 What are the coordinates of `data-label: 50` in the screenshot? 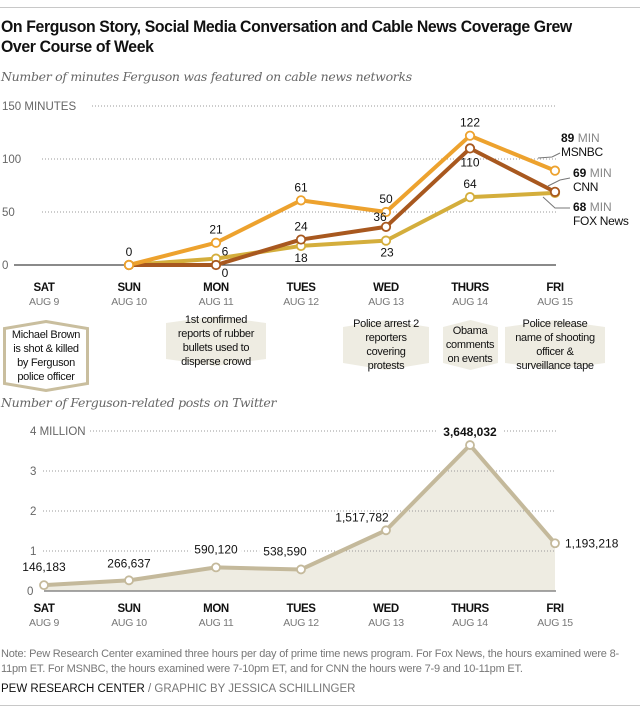 It's located at (386, 199).